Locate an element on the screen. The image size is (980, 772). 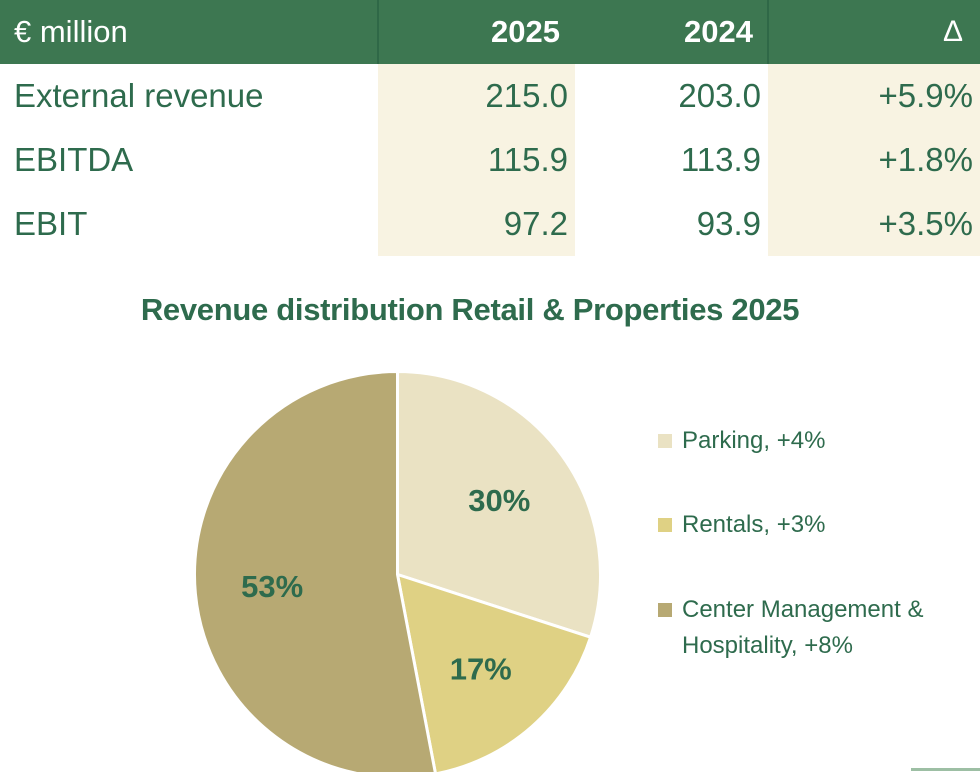
value-2024: 113.9 is located at coordinates (720, 159).